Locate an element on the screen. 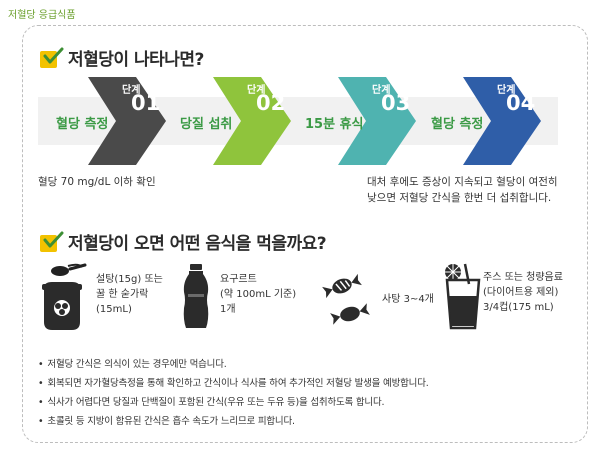 The image size is (600, 450). food-yogurt-text: 요구르트 (약 100mL 기준) 1개 is located at coordinates (258, 294).